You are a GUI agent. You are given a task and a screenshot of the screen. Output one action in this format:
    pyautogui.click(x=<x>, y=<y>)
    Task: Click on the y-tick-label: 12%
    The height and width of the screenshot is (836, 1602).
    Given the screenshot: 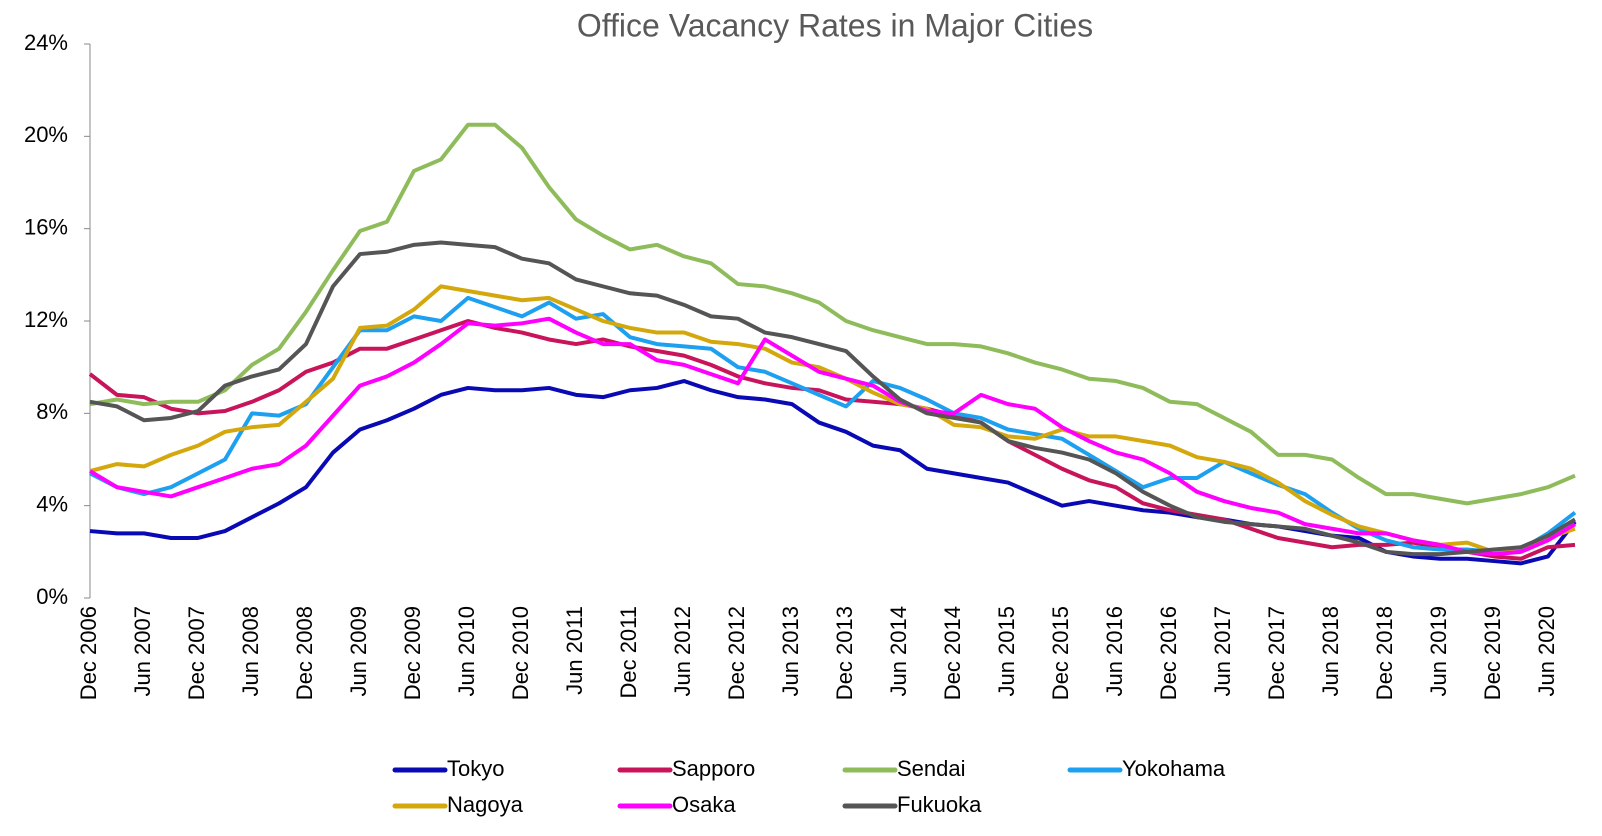 What is the action you would take?
    pyautogui.click(x=46, y=319)
    